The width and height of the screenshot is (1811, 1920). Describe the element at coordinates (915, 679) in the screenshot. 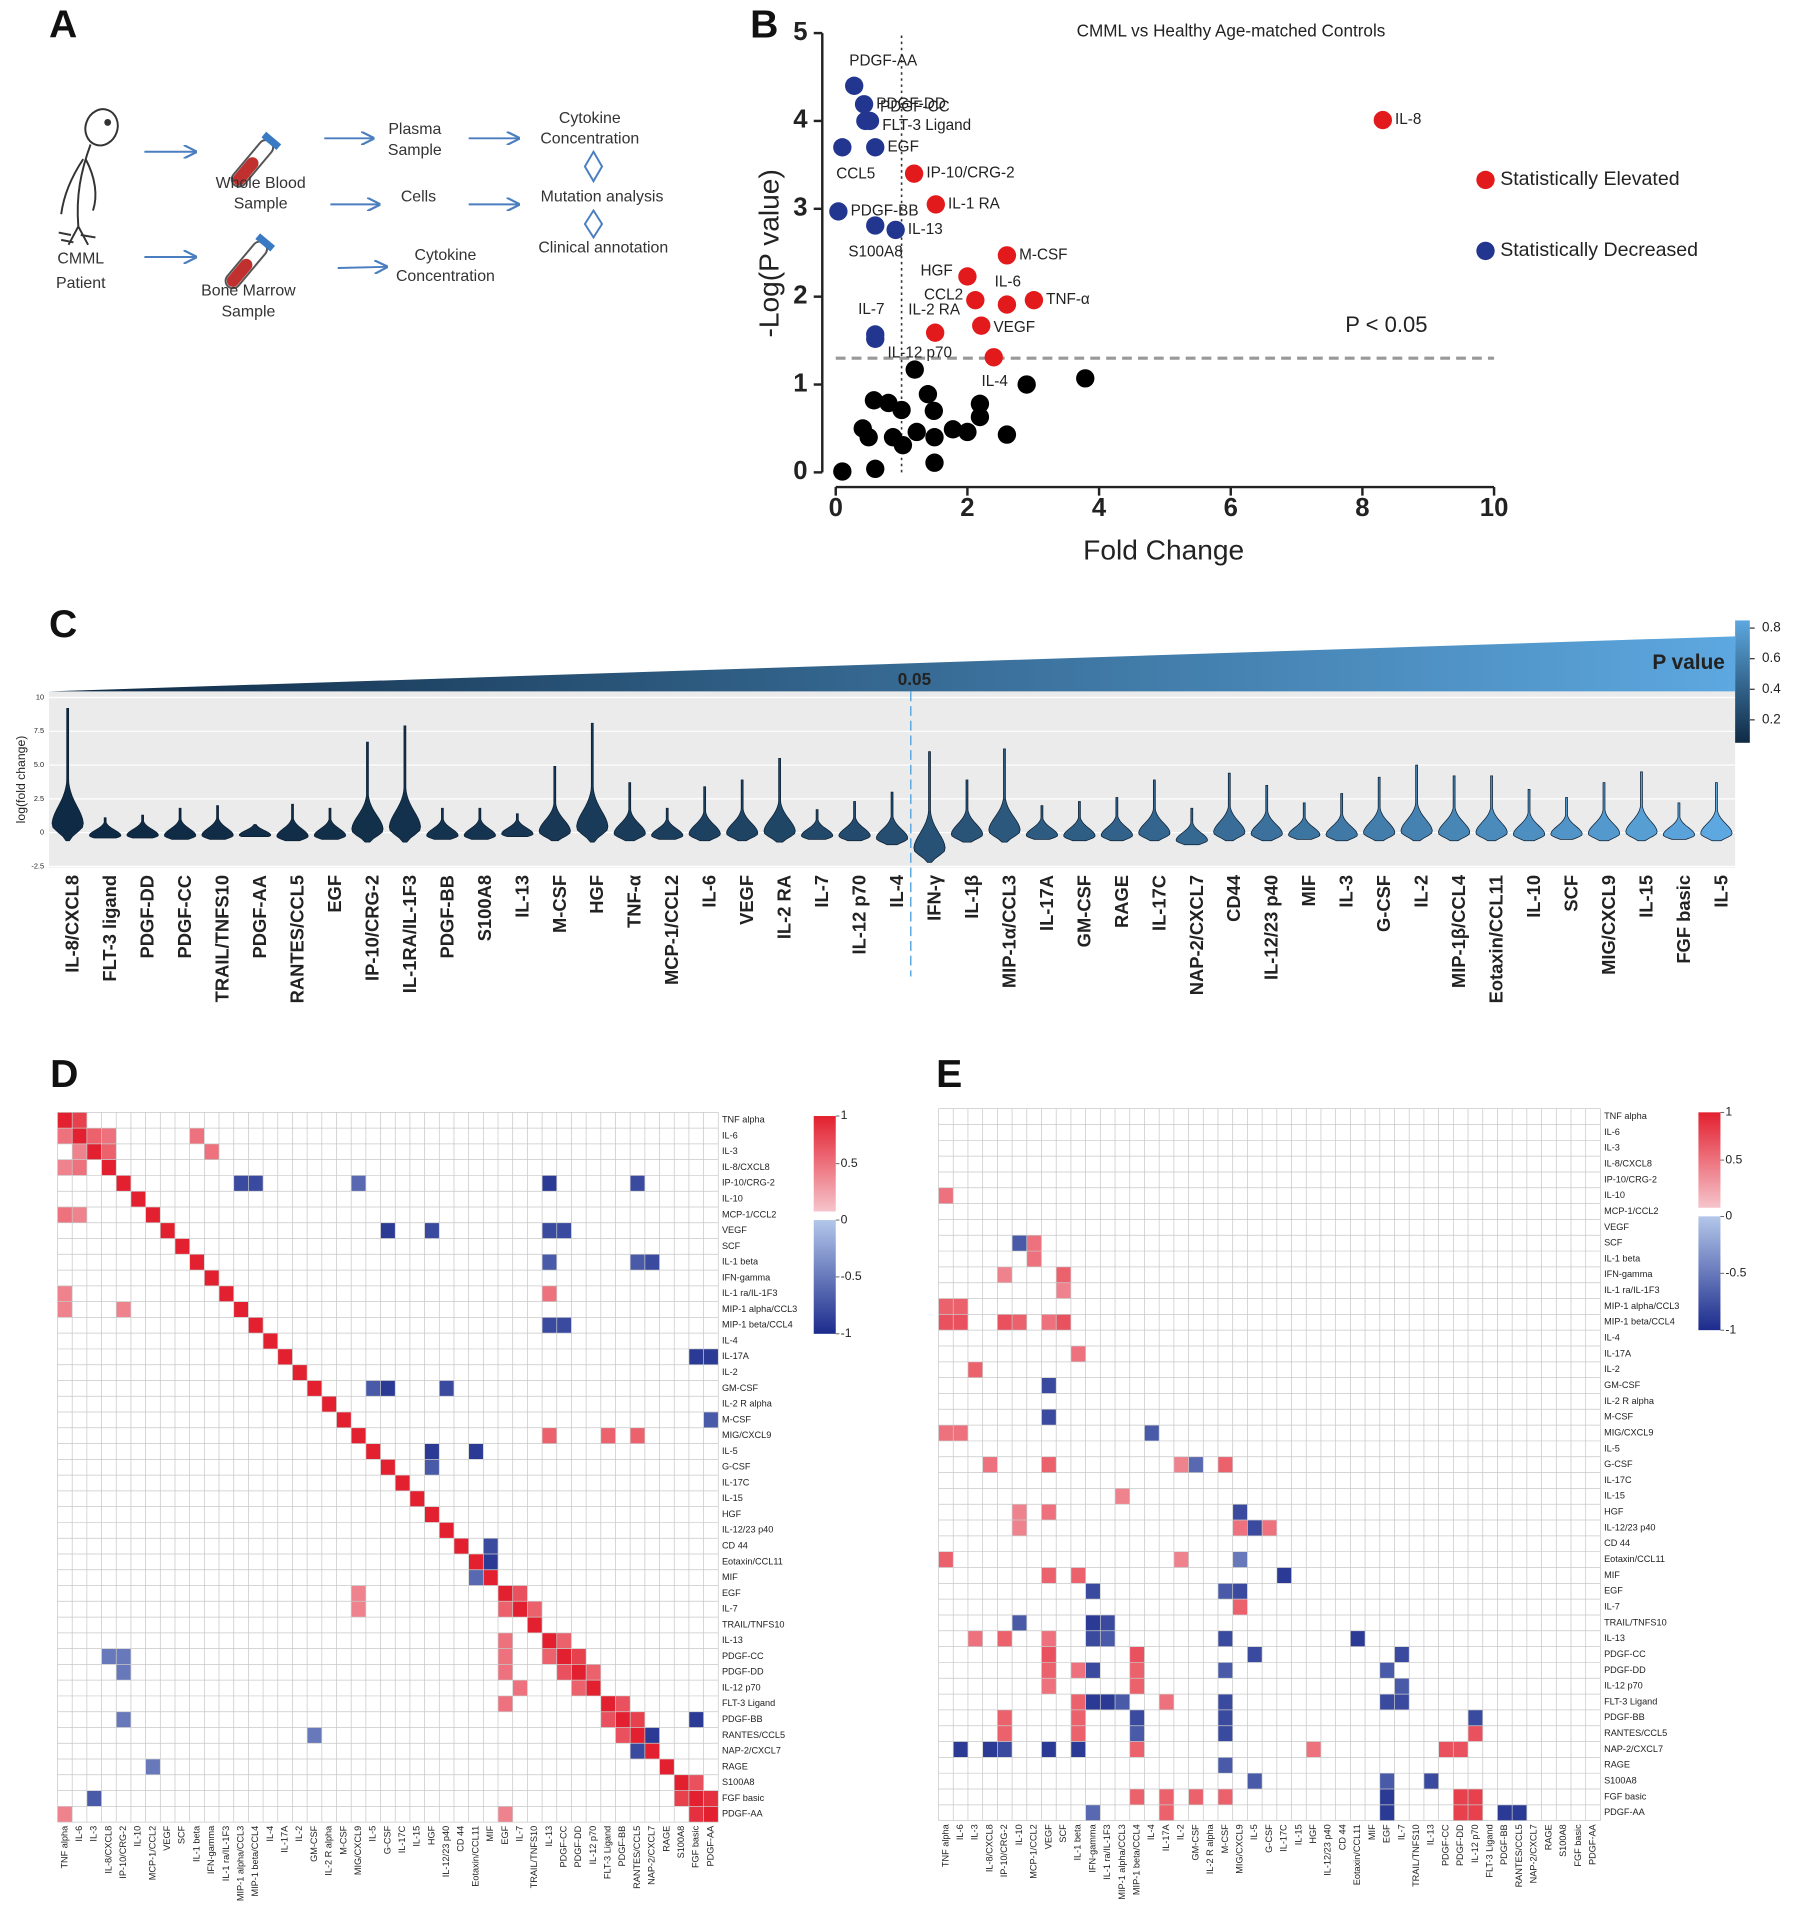

I see `cutoff-label: 0.05` at that location.